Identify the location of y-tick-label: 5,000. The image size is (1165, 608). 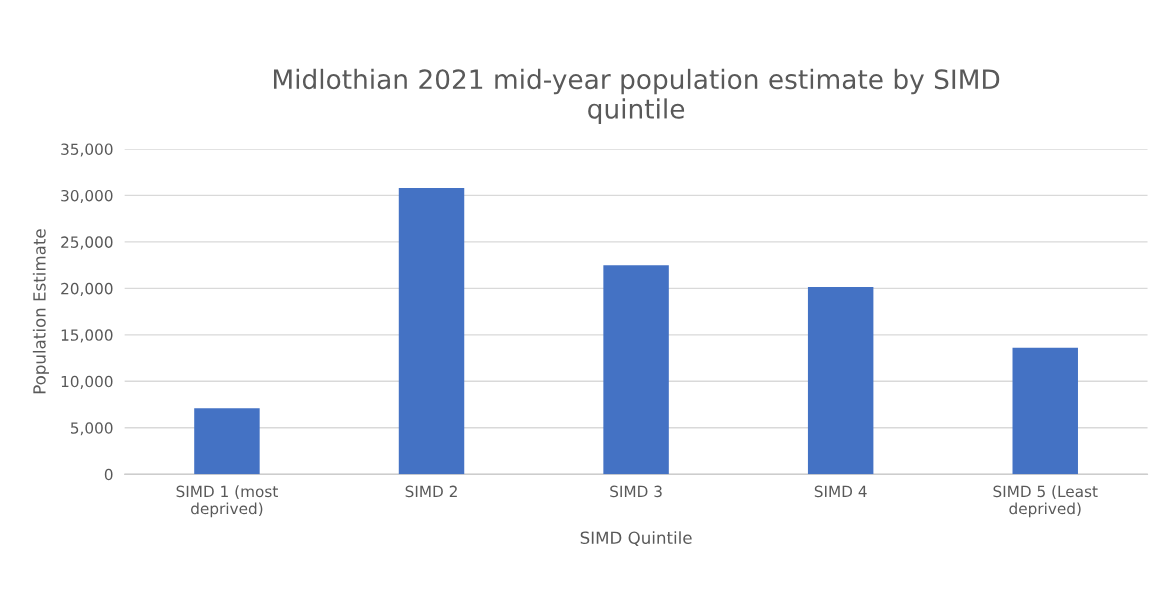
(91, 429).